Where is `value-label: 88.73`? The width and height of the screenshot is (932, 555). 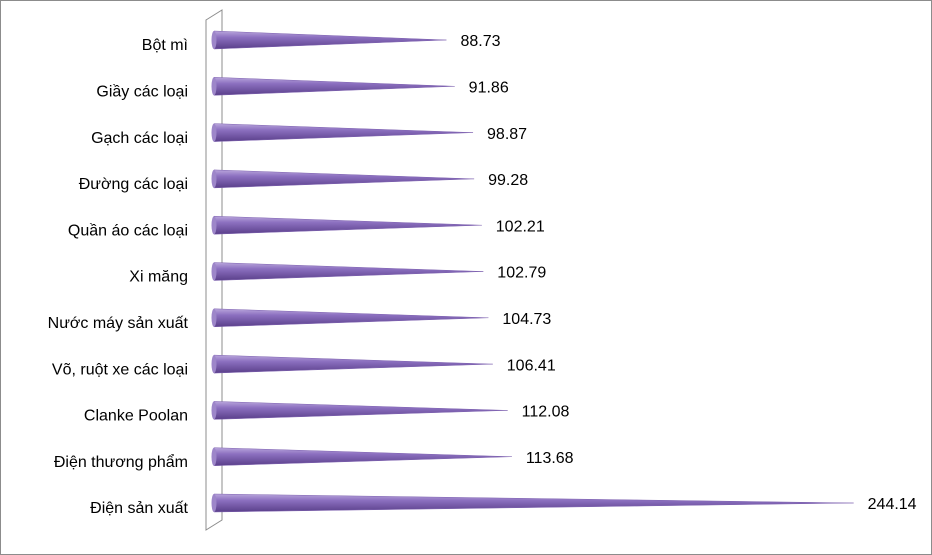 value-label: 88.73 is located at coordinates (480, 41).